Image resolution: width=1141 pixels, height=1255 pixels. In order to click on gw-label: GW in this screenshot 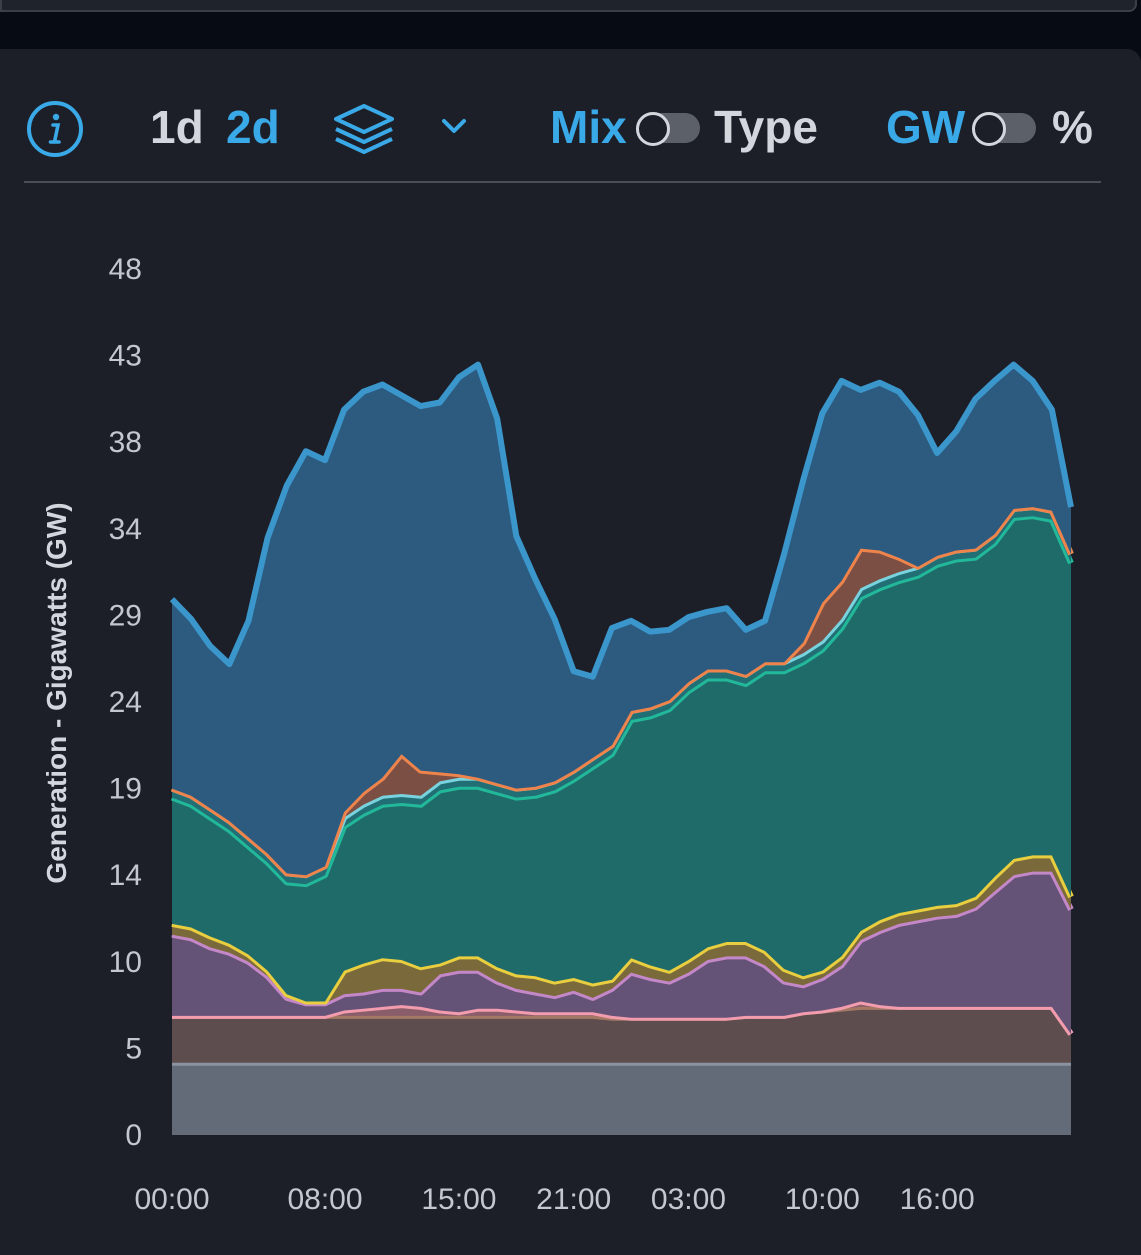, I will do `click(926, 127)`.